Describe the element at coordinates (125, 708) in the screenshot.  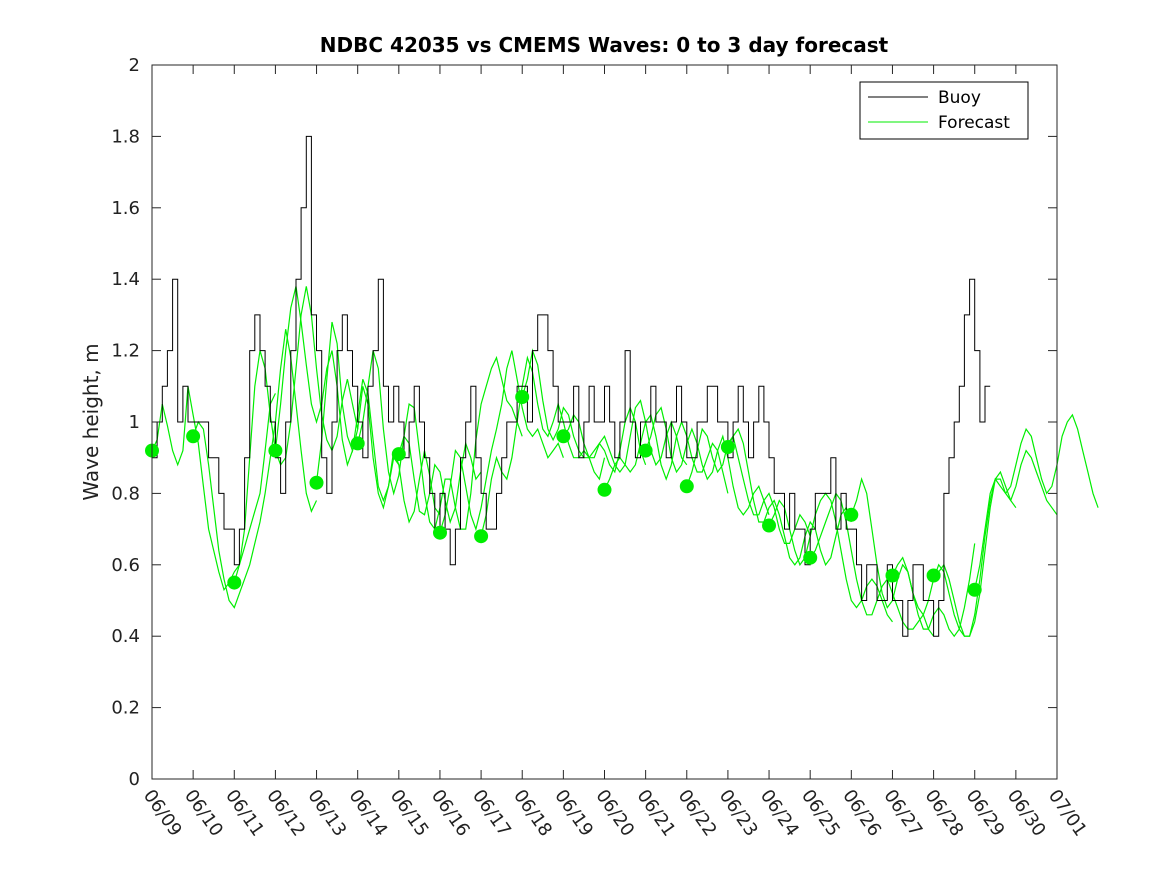
I see `y-tick-label: 0.2` at that location.